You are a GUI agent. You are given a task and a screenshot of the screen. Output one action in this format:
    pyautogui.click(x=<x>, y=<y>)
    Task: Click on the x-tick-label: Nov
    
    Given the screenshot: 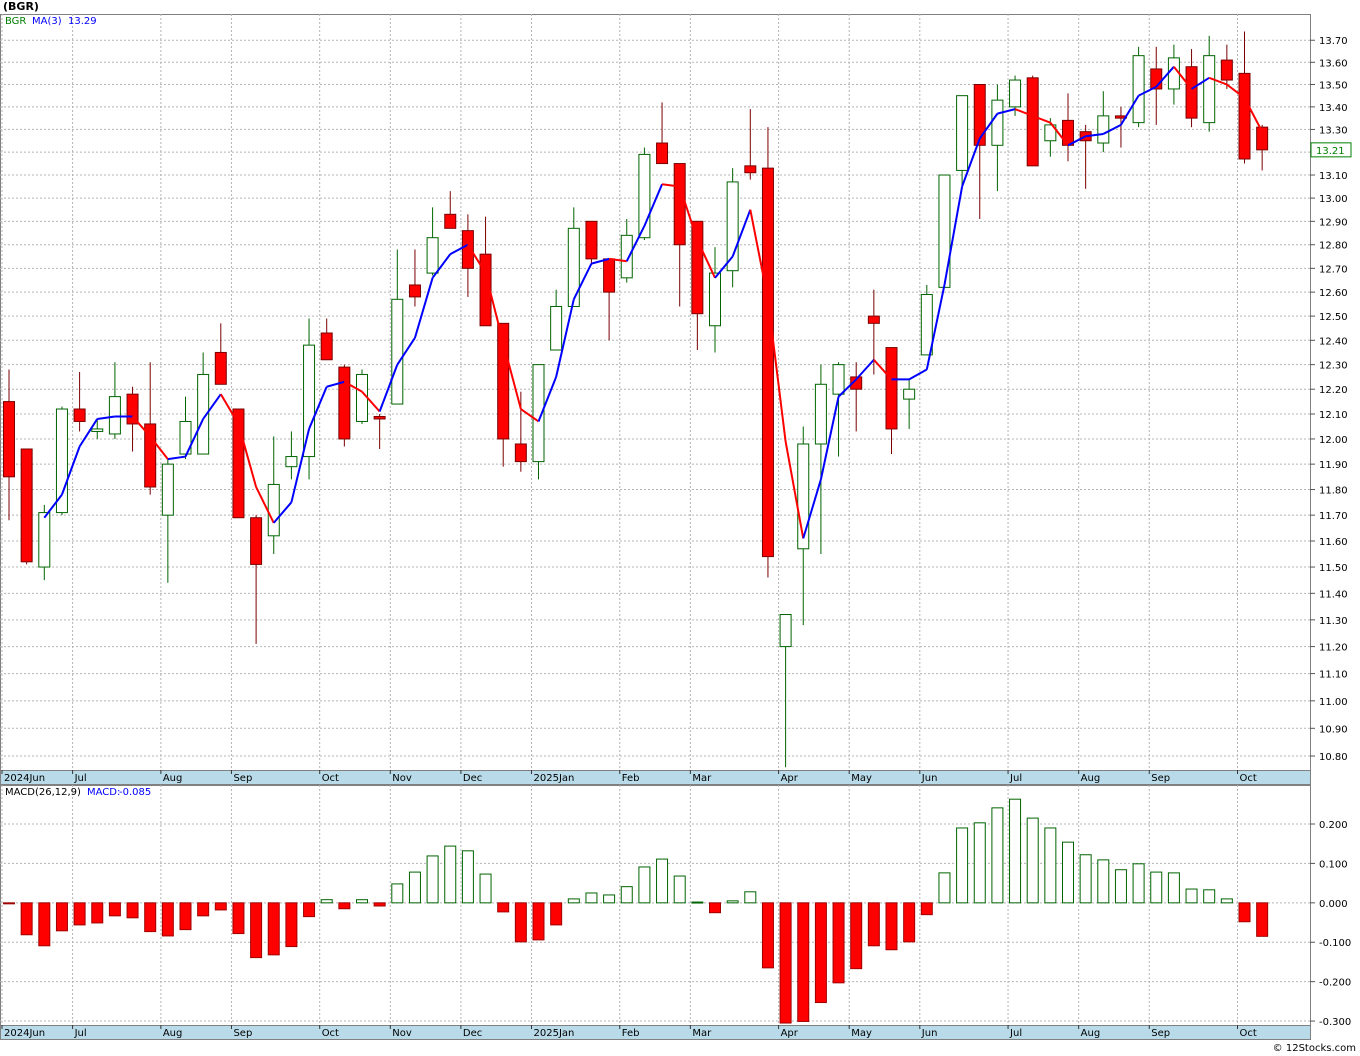 What is the action you would take?
    pyautogui.click(x=402, y=778)
    